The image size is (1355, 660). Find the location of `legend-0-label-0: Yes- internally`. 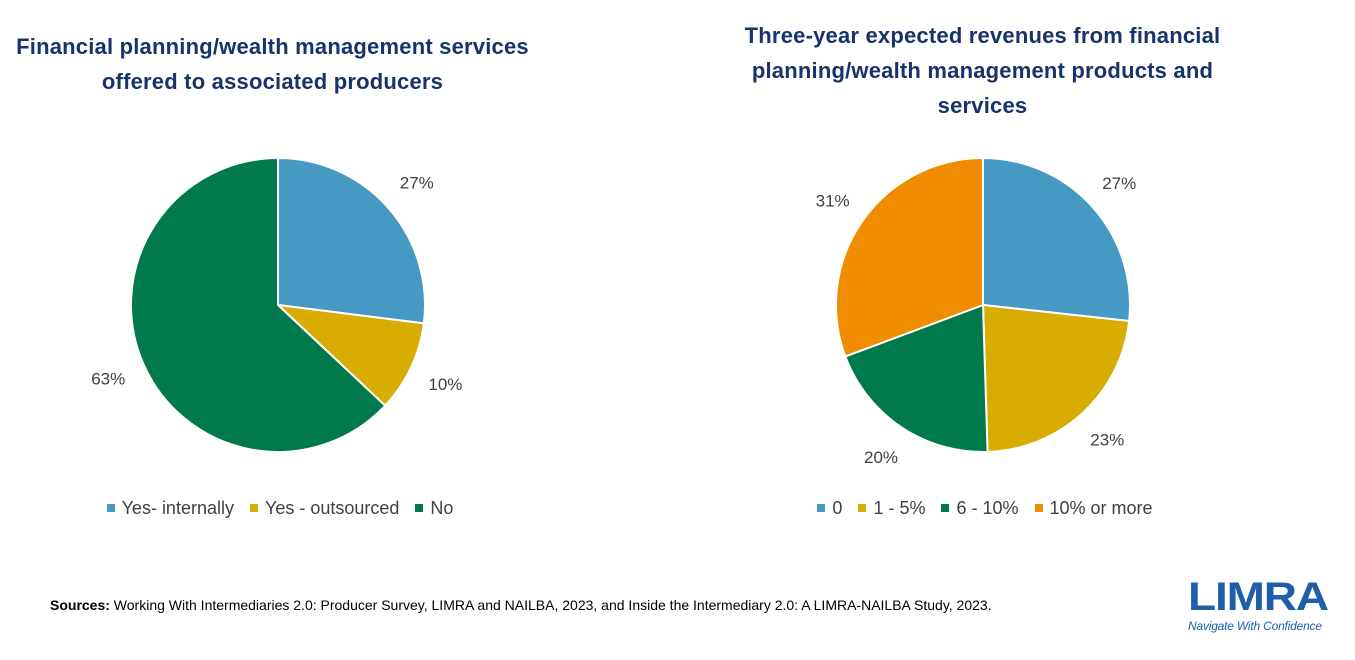

legend-0-label-0: Yes- internally is located at coordinates (177, 507).